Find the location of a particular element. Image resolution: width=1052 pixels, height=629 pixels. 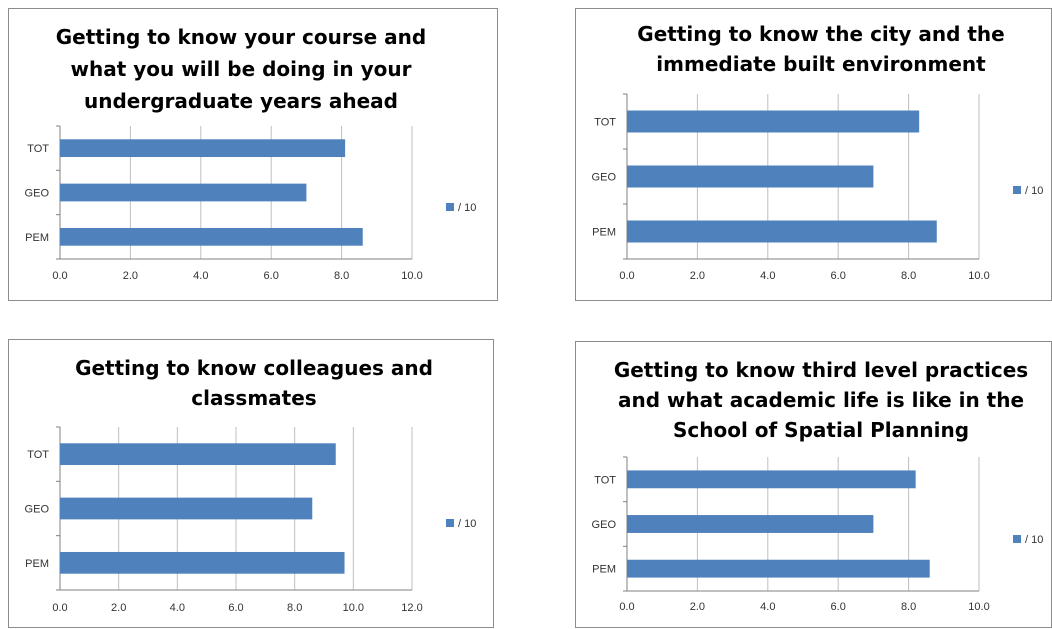

x-tick-label: 12.0 is located at coordinates (411, 608).